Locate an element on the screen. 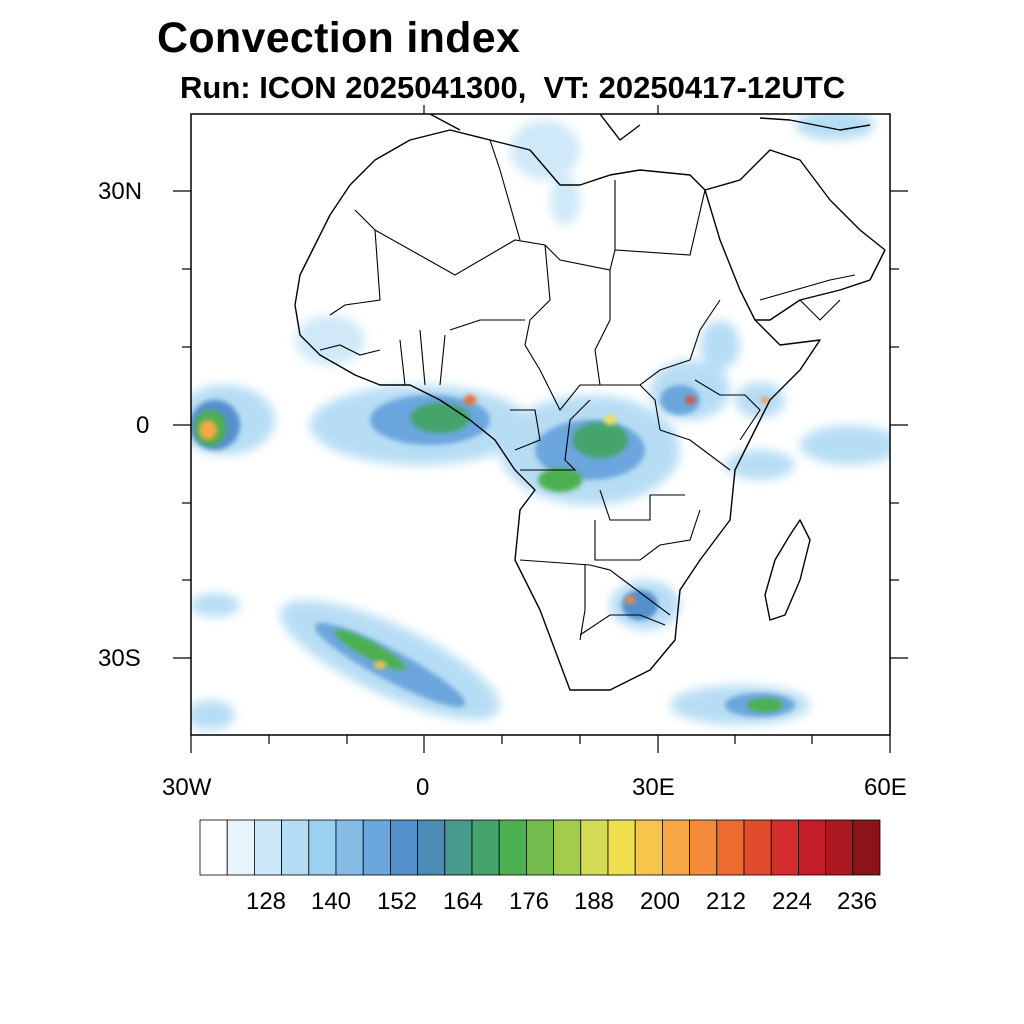 The image size is (1024, 1024). colorbar-label: 188 is located at coordinates (594, 901).